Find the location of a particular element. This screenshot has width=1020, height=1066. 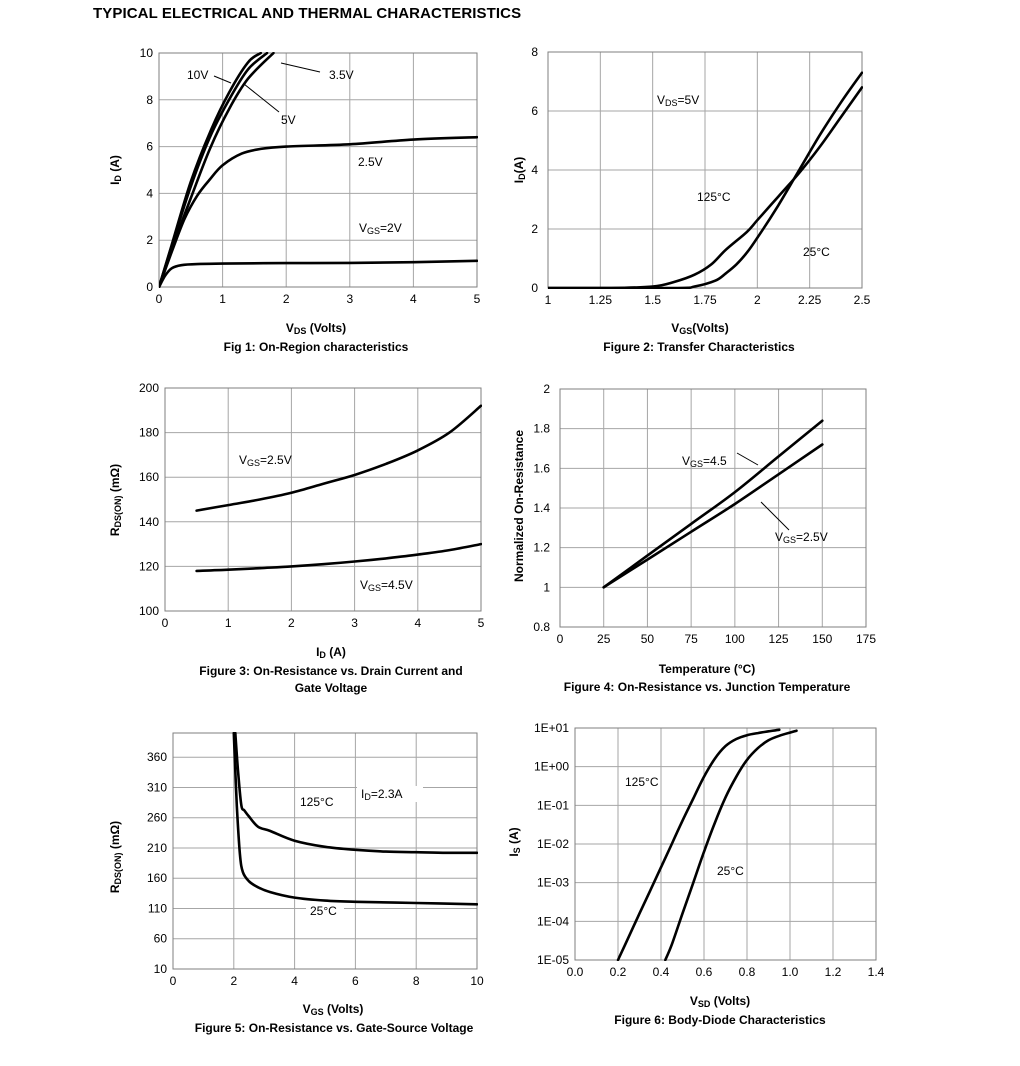

fig2-xtick-label: 1.25 is located at coordinates (601, 300).